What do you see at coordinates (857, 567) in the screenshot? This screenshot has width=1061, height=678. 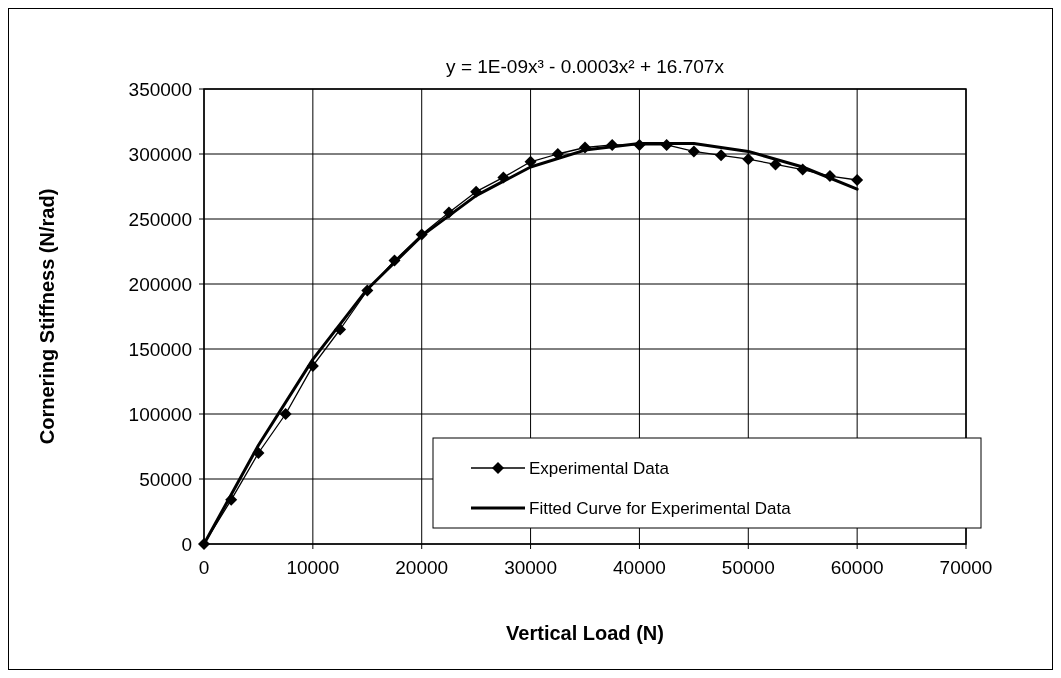 I see `x-tick-label: 60000` at bounding box center [857, 567].